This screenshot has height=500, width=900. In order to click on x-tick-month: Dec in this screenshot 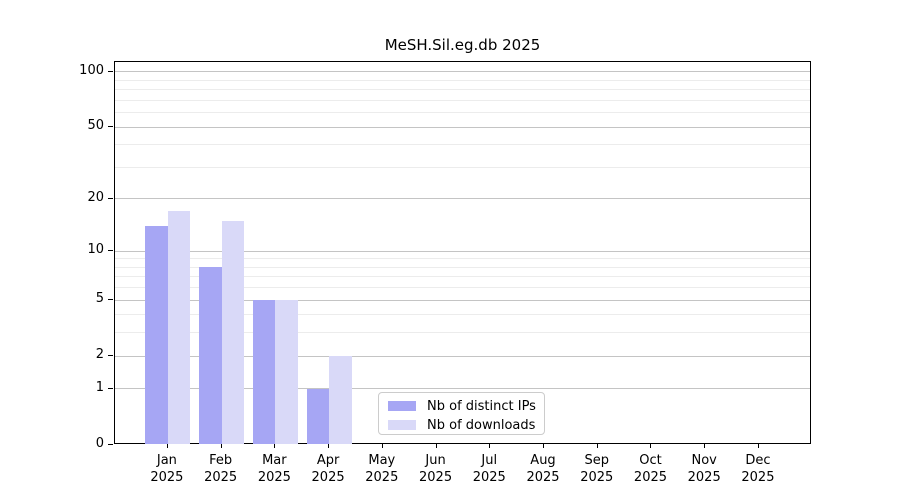, I will do `click(758, 460)`.